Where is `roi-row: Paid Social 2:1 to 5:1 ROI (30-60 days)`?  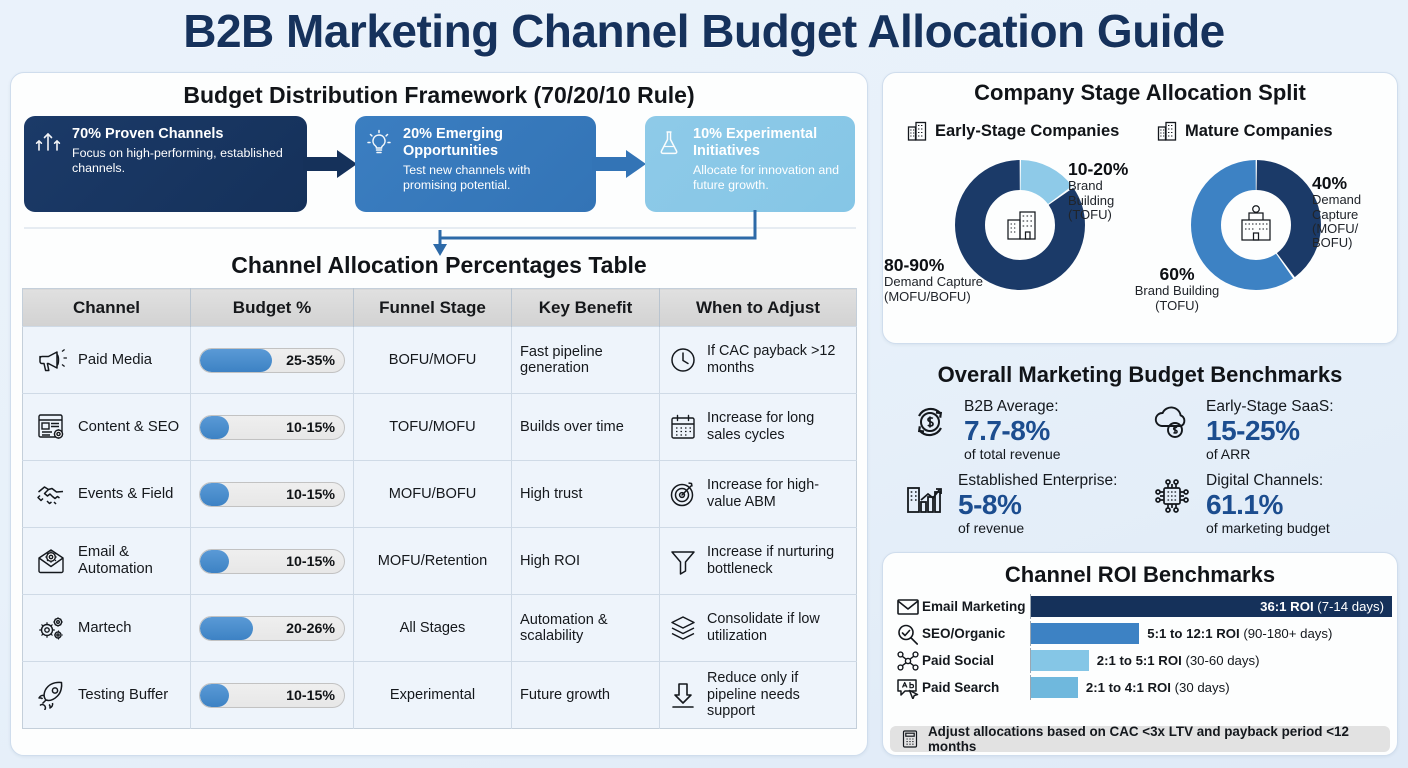 roi-row: Paid Social 2:1 to 5:1 ROI (30-60 days) is located at coordinates (1144, 660).